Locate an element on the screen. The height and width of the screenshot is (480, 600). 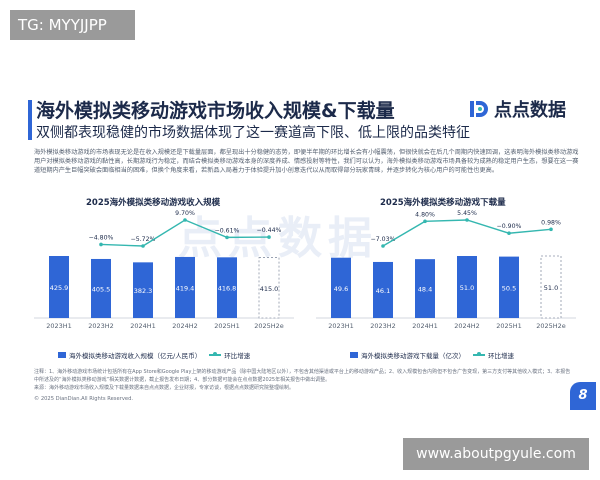
slide-title: 海外模拟类移动游戏市场收入规模&下载量 is located at coordinates (215, 111).